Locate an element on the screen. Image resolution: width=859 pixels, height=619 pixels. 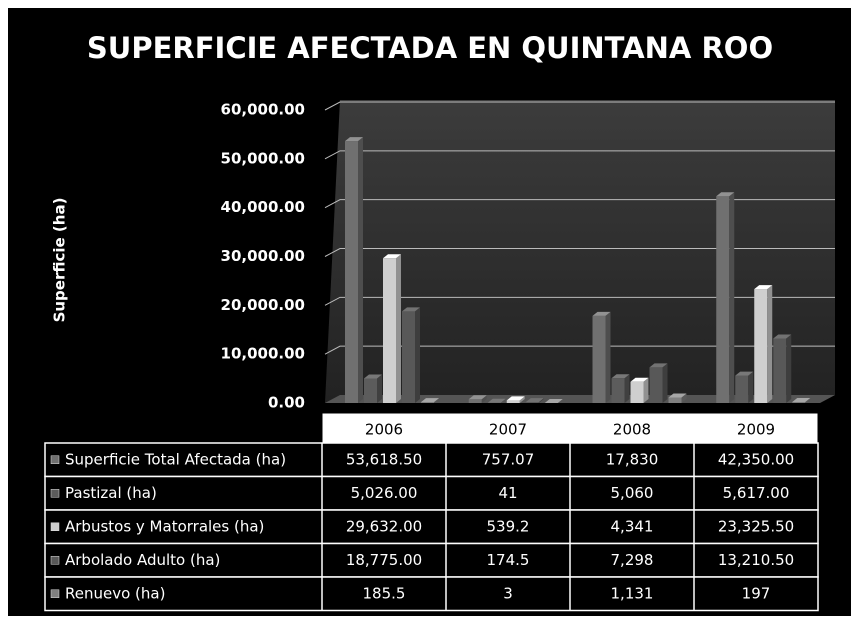
table-value: 197 is located at coordinates (756, 593).